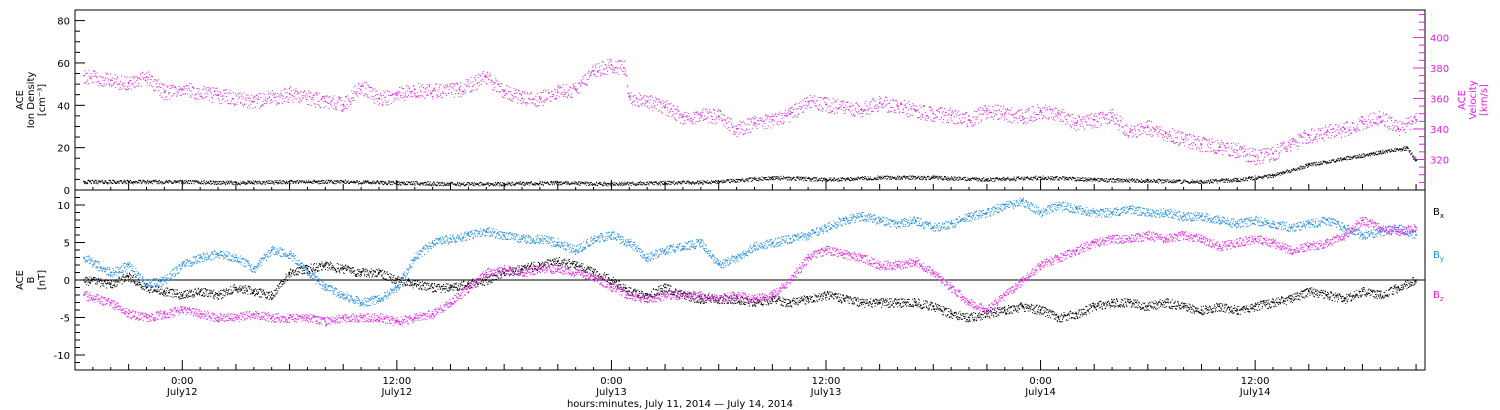  Describe the element at coordinates (62, 356) in the screenshot. I see `bottom-left-tick-label: -10` at that location.